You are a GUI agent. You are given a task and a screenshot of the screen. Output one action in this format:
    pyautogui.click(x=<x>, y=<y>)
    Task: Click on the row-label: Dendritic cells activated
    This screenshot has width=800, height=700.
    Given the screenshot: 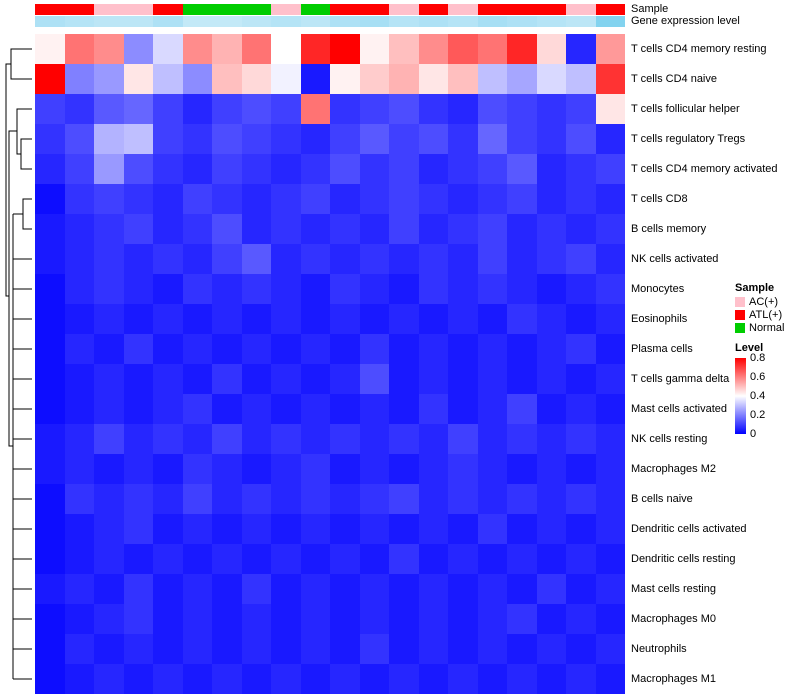 What is the action you would take?
    pyautogui.click(x=689, y=529)
    